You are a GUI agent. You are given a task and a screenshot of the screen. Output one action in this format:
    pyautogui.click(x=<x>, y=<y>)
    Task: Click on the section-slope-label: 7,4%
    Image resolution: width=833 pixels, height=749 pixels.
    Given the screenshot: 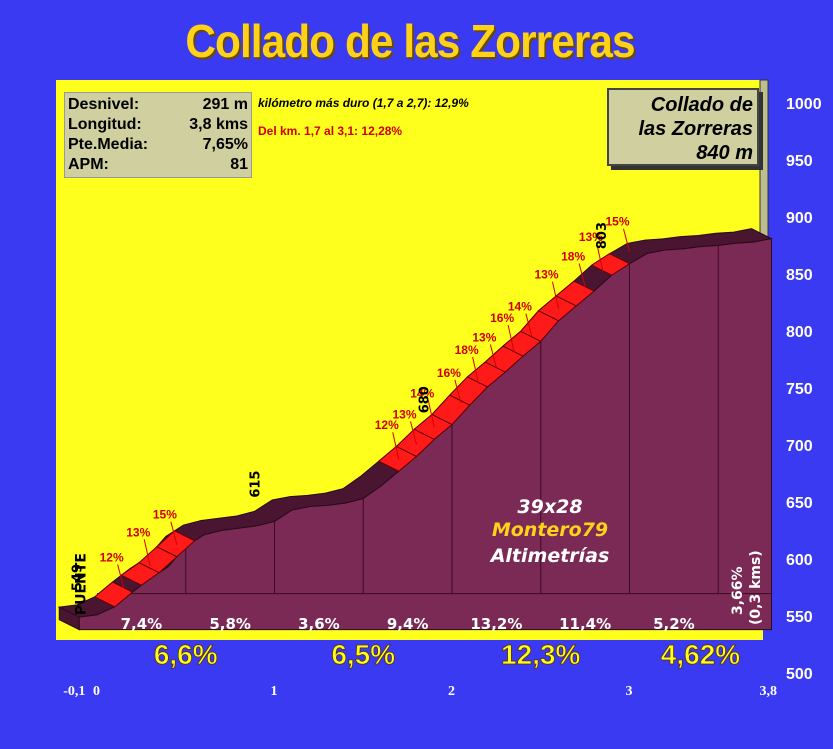 What is the action you would take?
    pyautogui.click(x=142, y=624)
    